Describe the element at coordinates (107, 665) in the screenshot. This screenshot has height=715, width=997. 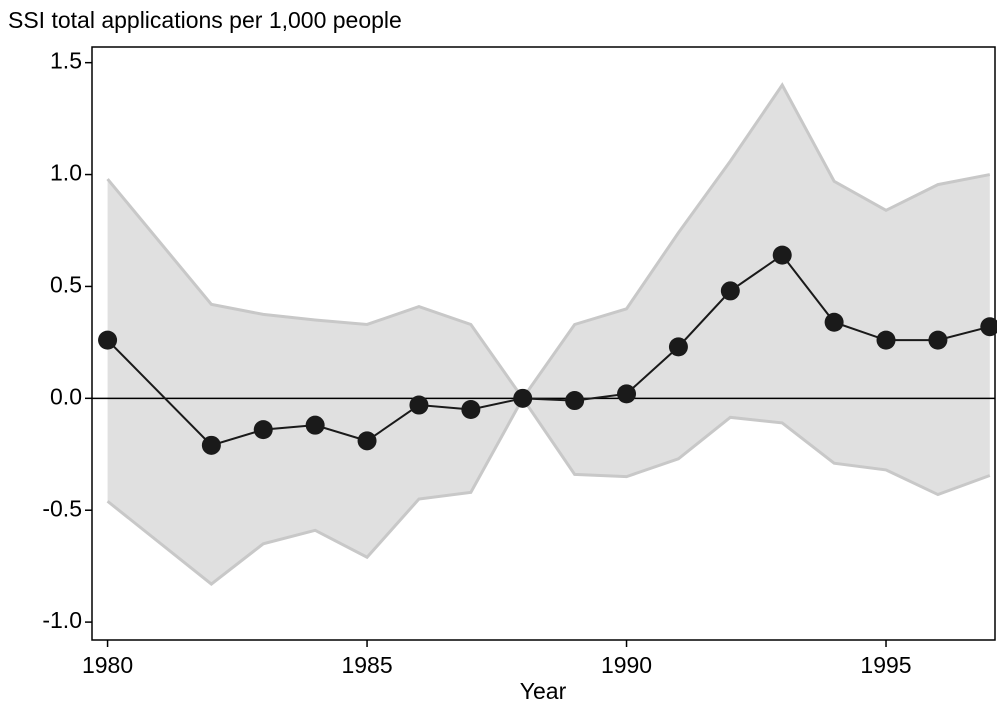
I see `x-tick-label: 1980` at that location.